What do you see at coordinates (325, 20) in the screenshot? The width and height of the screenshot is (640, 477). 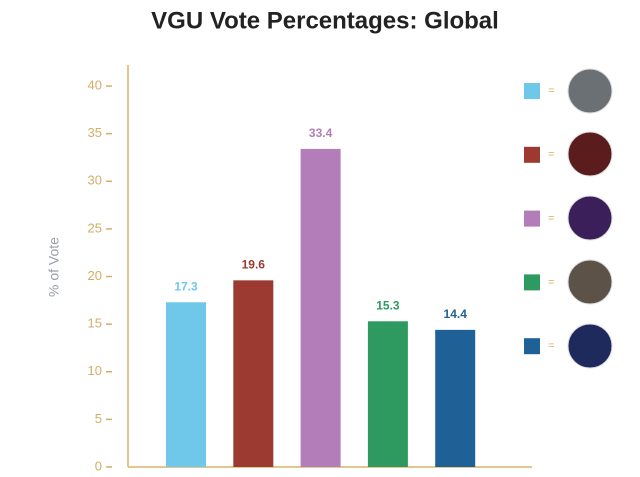 I see `chart-title: VGU Vote Percentages: Global` at bounding box center [325, 20].